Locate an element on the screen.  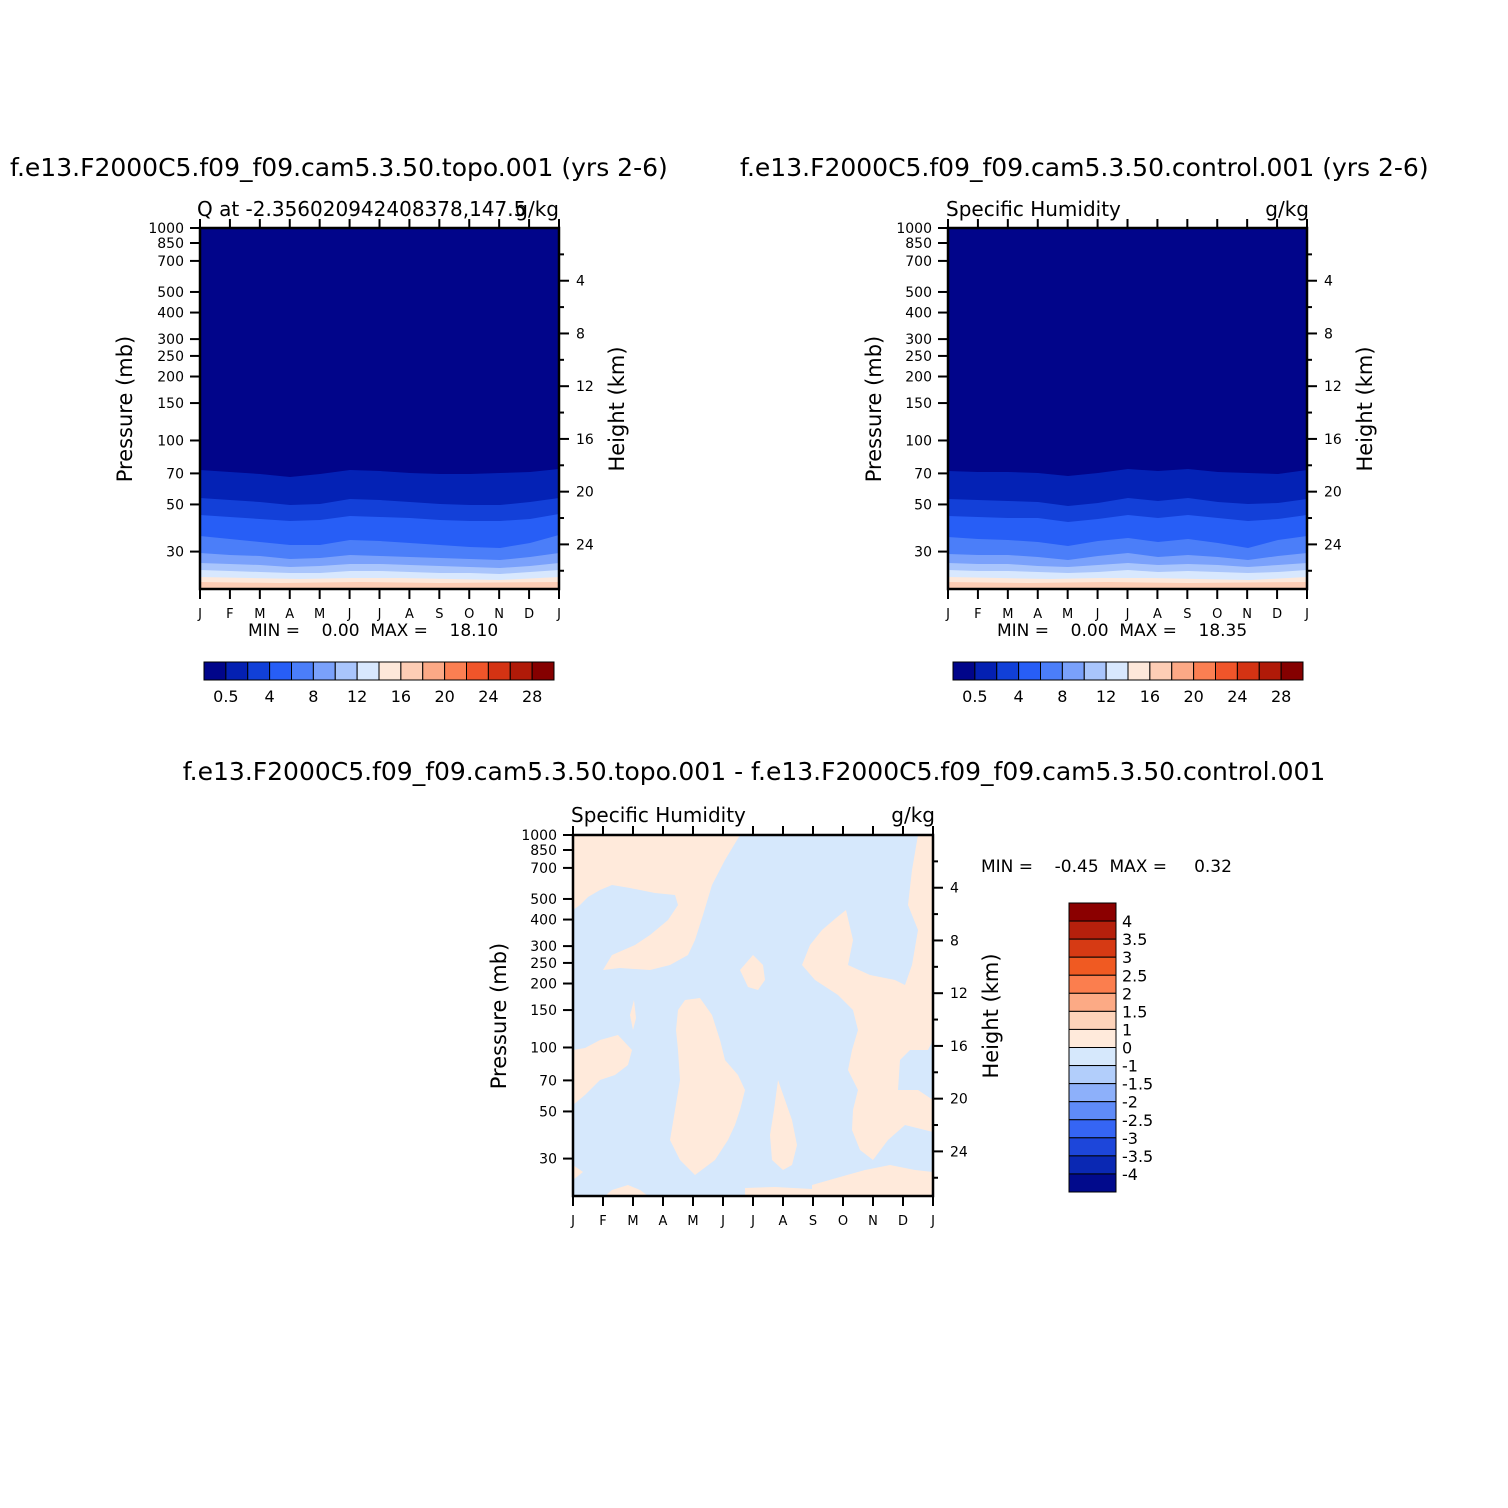
y-tick-label: 250 is located at coordinates (918, 357).